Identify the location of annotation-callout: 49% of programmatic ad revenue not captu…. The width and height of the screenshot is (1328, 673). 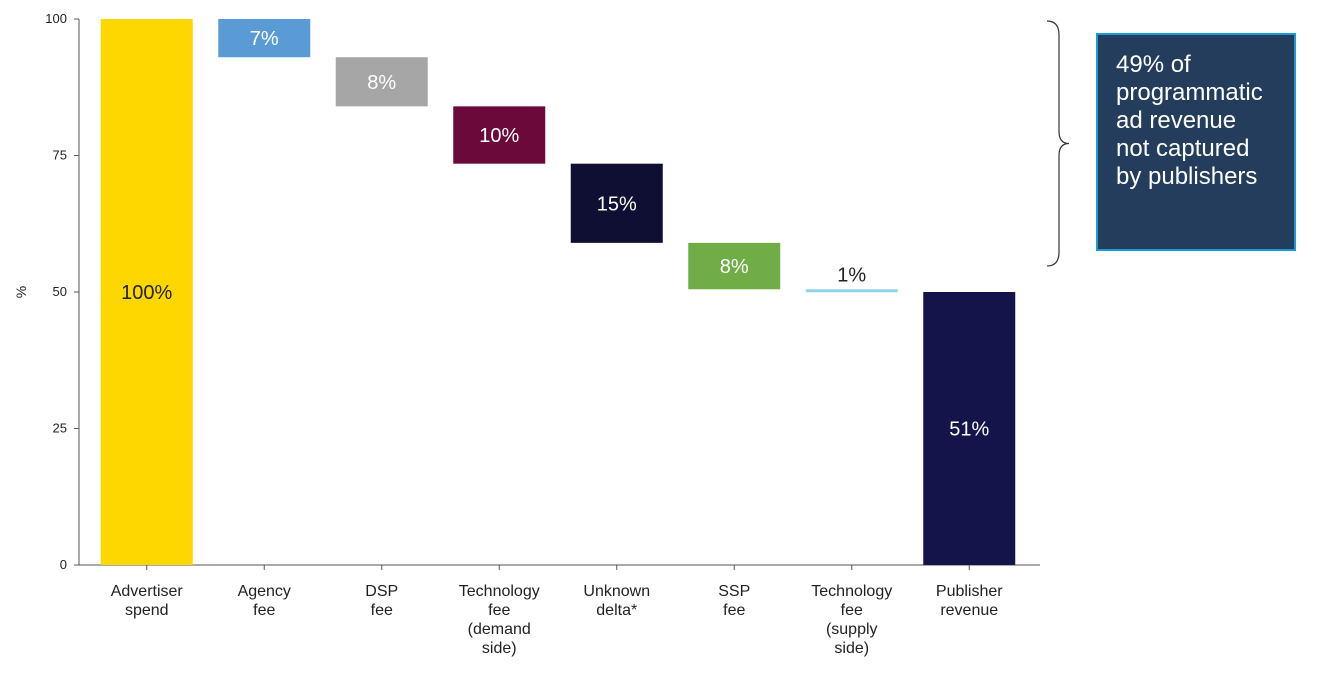
(1196, 142).